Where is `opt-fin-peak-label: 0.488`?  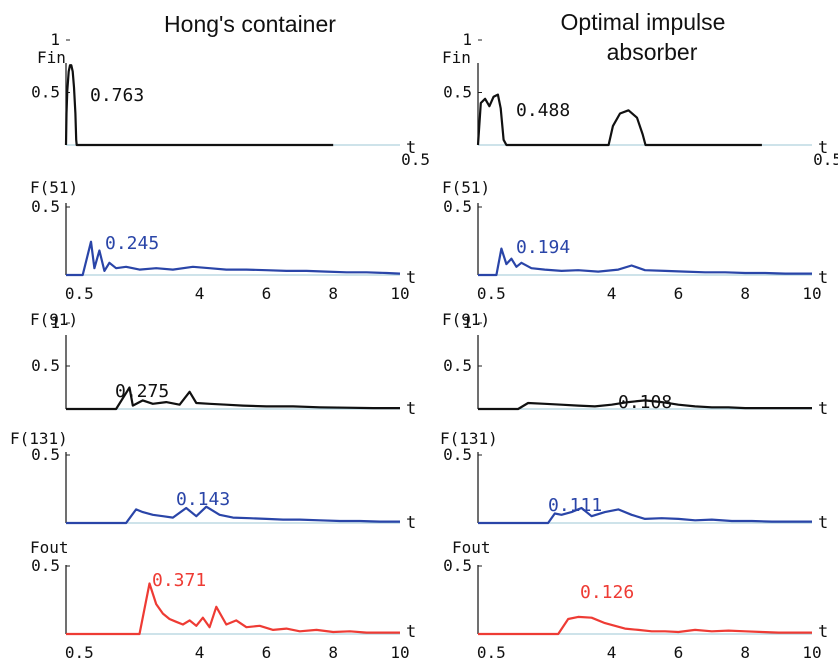 opt-fin-peak-label: 0.488 is located at coordinates (543, 110).